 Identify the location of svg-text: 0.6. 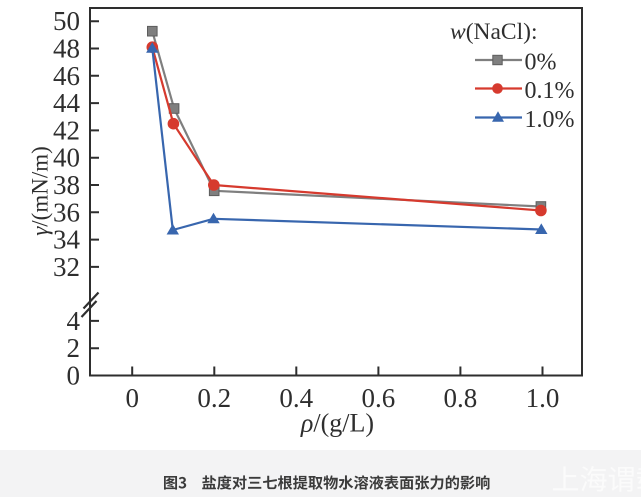
(379, 398).